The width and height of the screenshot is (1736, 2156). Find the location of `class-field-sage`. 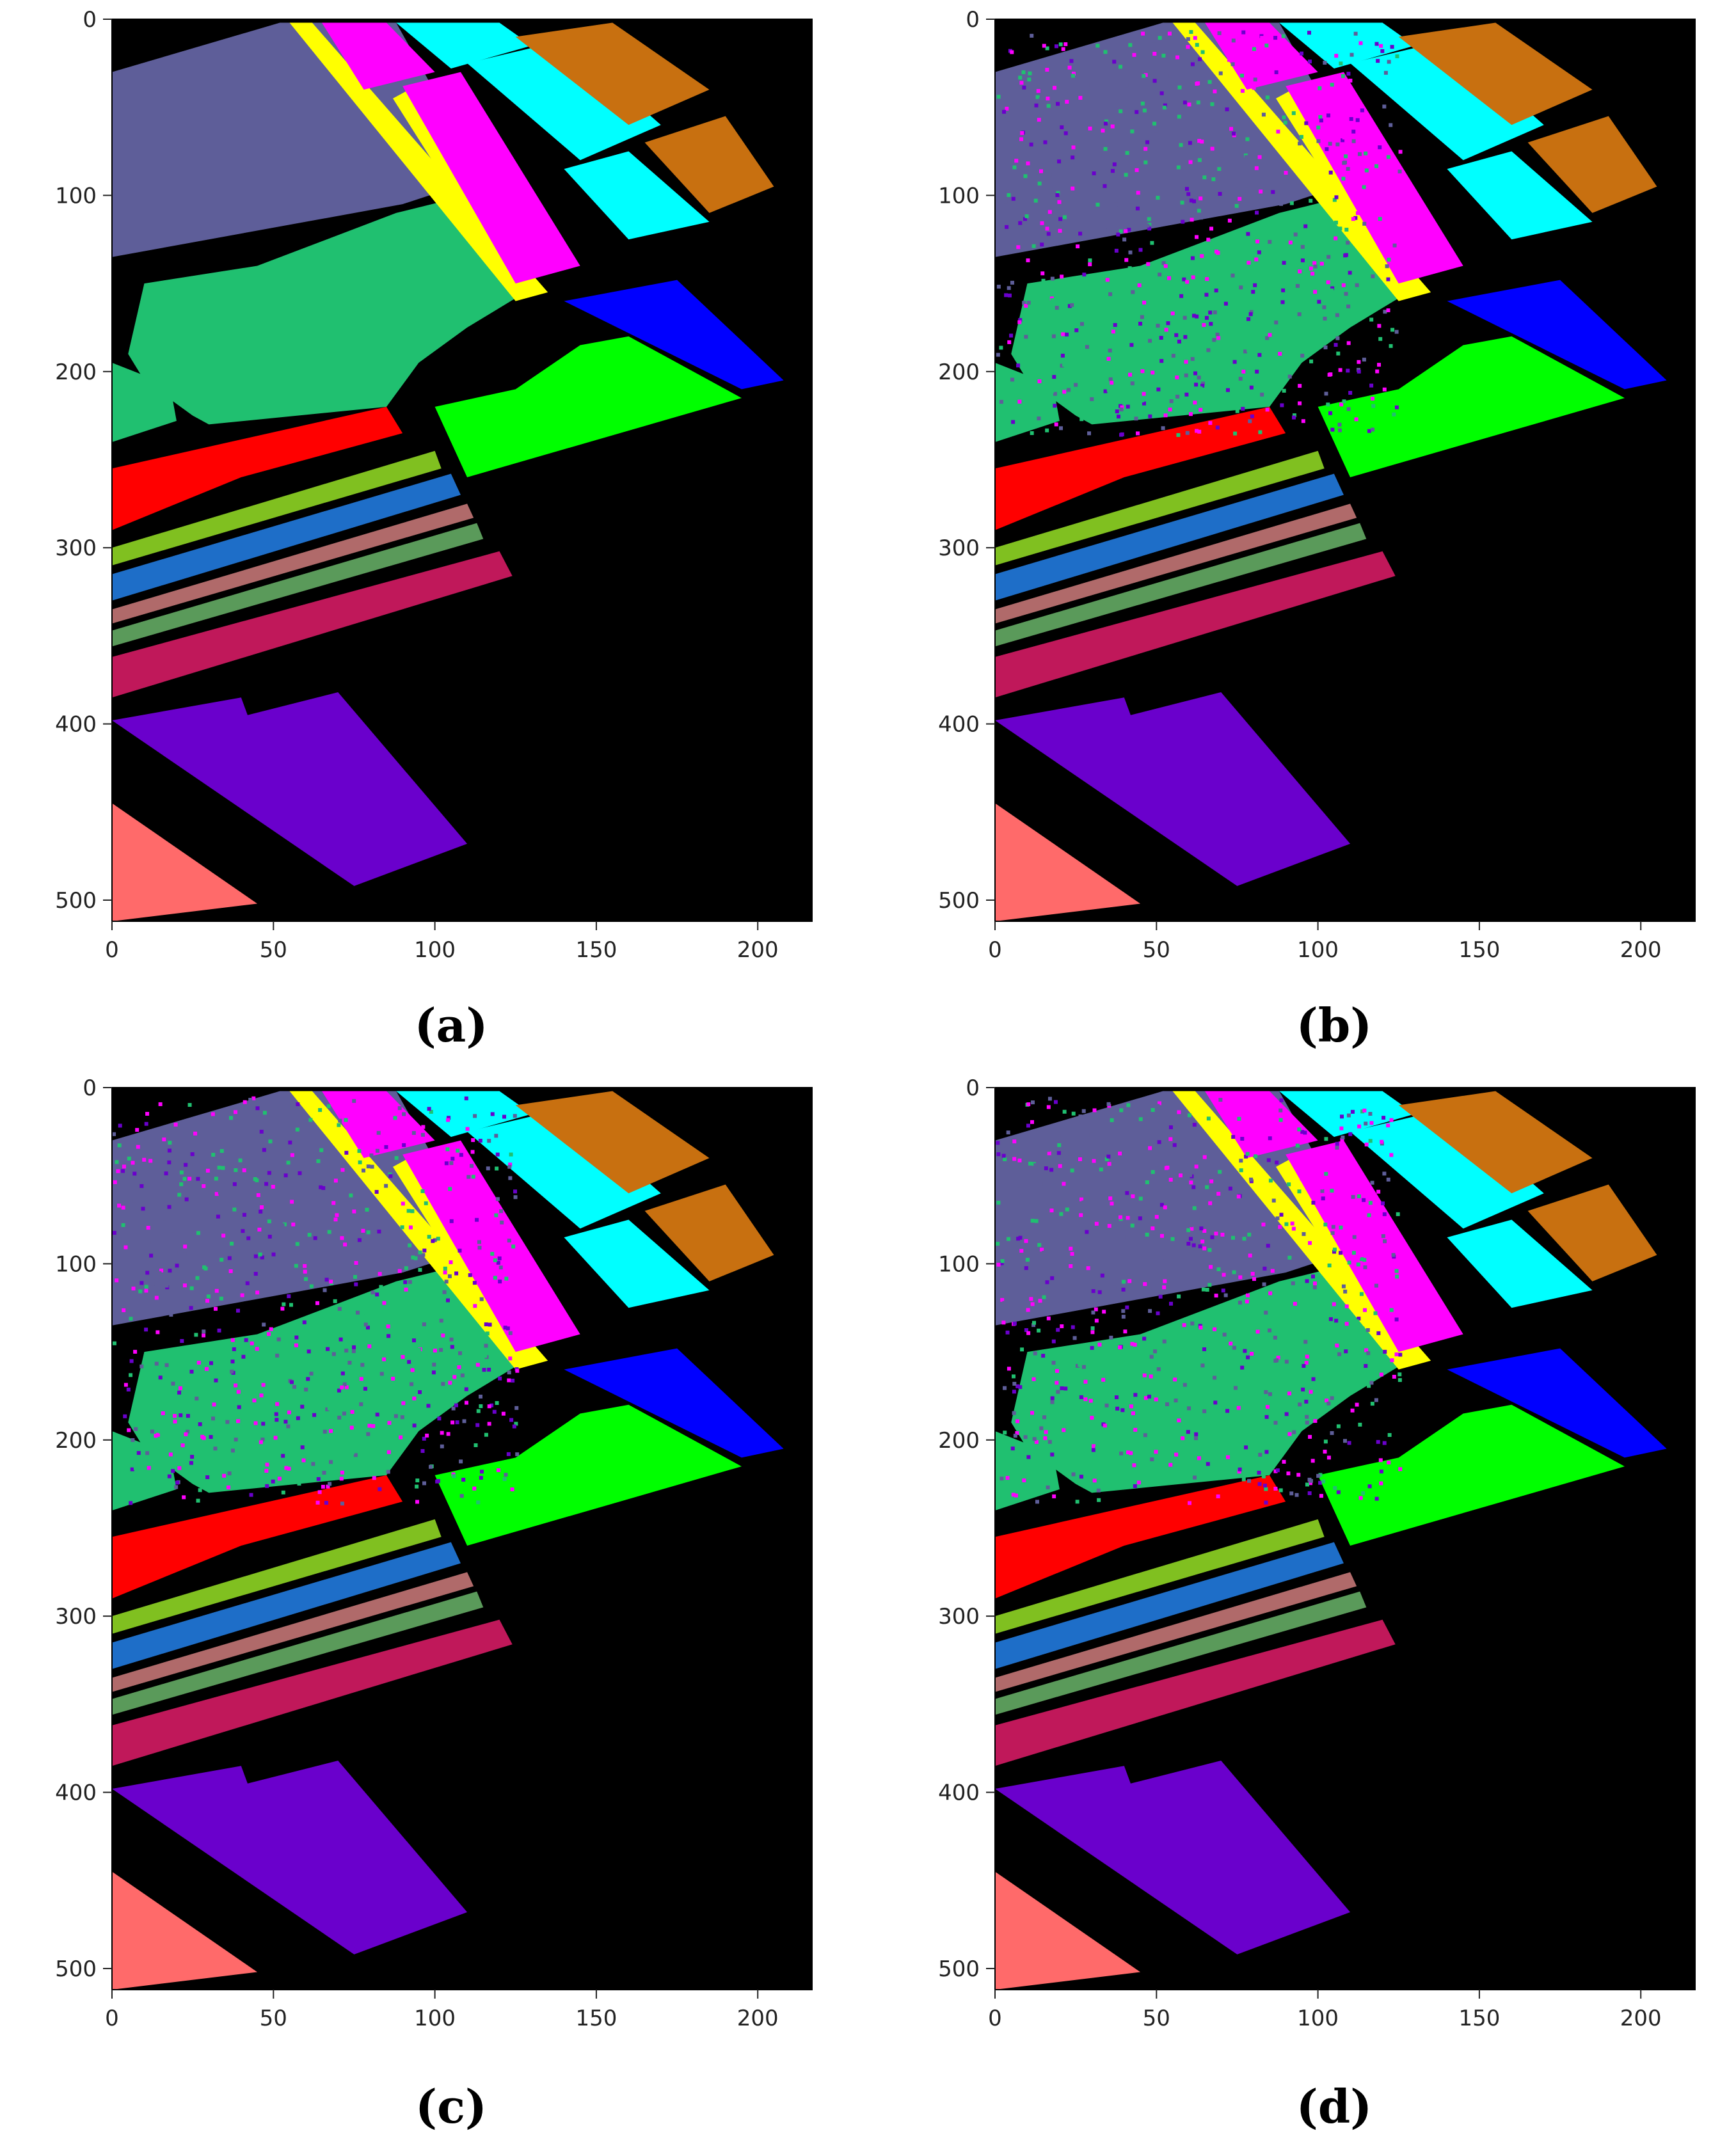

class-field-sage is located at coordinates (298, 585).